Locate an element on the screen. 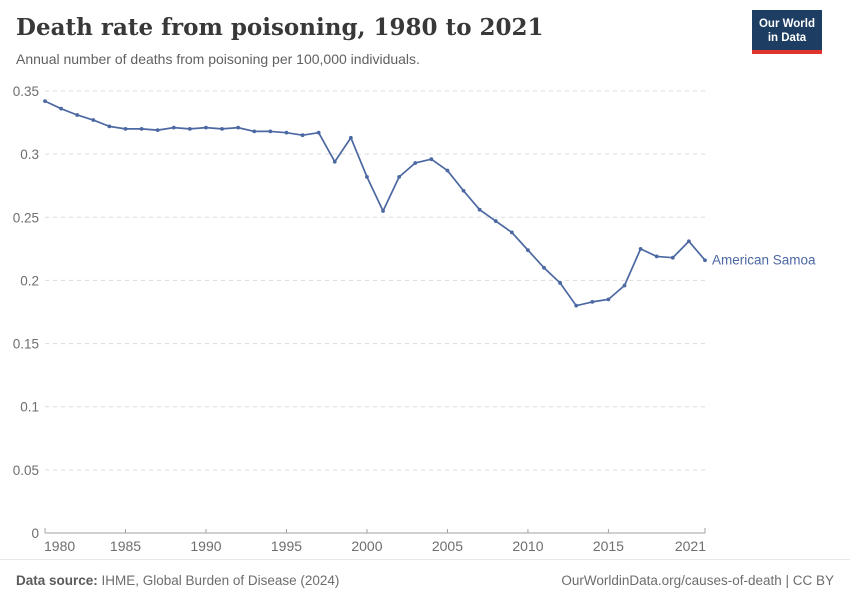  x-tick-label: 1995 is located at coordinates (286, 546).